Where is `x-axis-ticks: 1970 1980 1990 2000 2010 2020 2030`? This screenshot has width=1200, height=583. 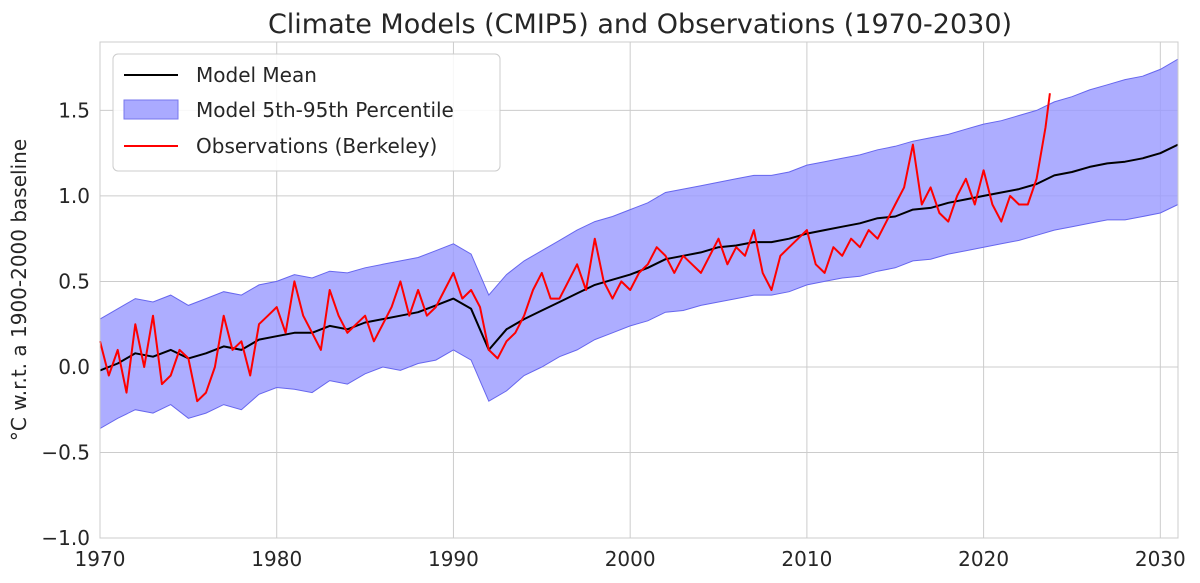
x-axis-ticks: 1970 1980 1990 2000 2010 2020 2030 is located at coordinates (630, 559).